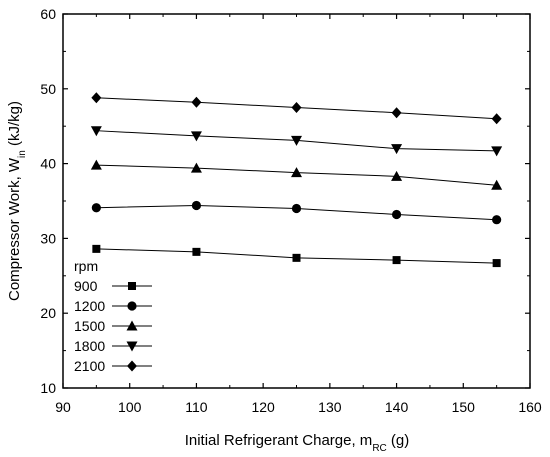 Image resolution: width=550 pixels, height=457 pixels. I want to click on y-tick-label: 30, so click(48, 238).